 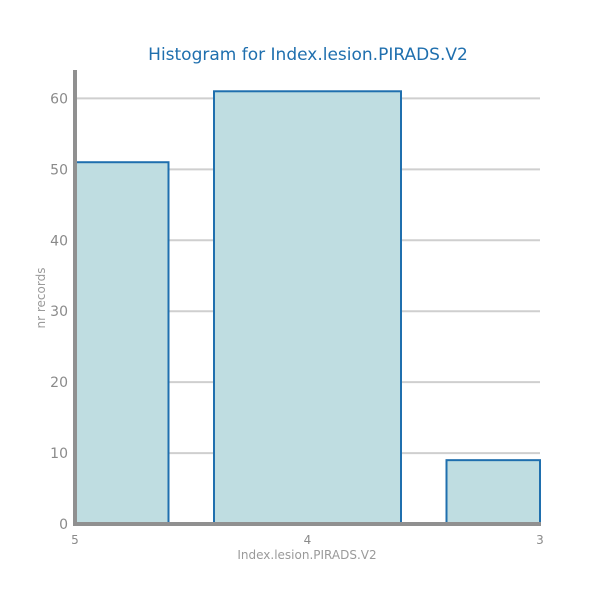 What do you see at coordinates (59, 99) in the screenshot?
I see `y-tick-label: 60` at bounding box center [59, 99].